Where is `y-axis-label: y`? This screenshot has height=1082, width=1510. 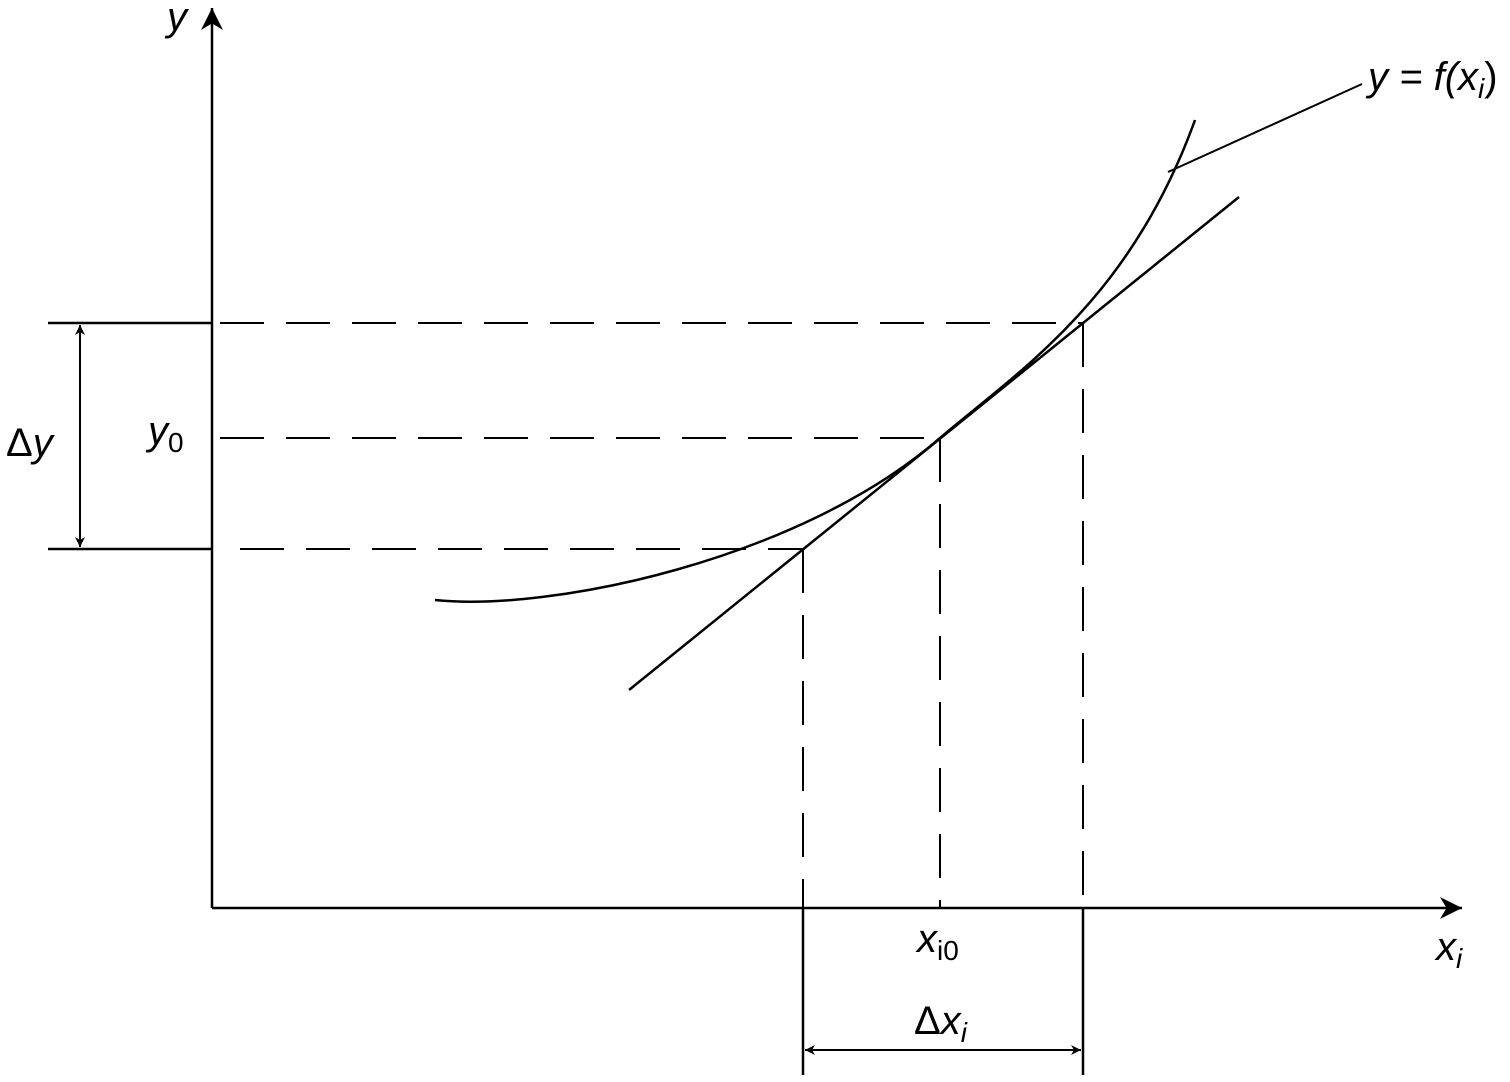 y-axis-label: y is located at coordinates (177, 19).